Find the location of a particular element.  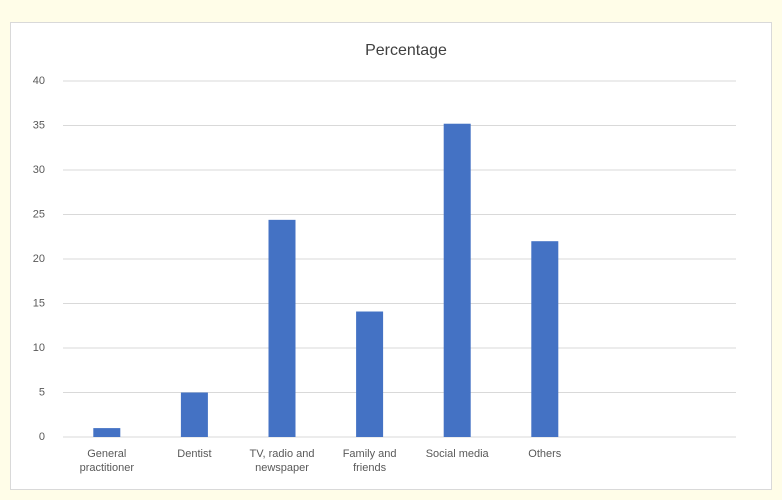

y-tick-label: 10 is located at coordinates (39, 348).